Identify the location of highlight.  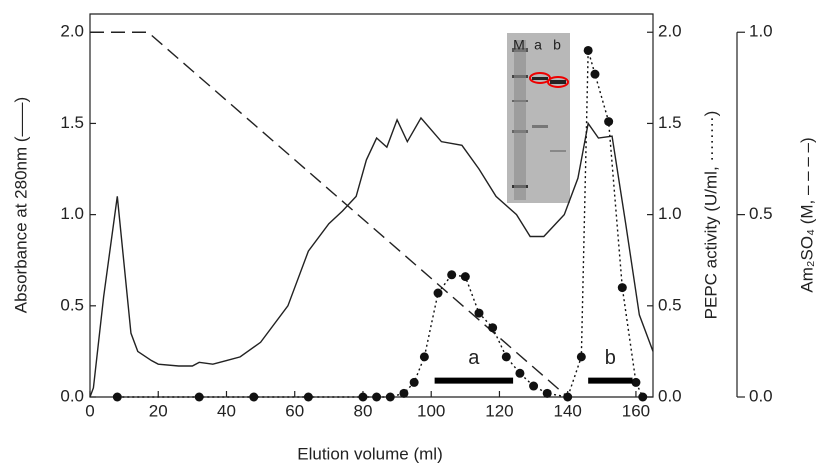
(558, 82).